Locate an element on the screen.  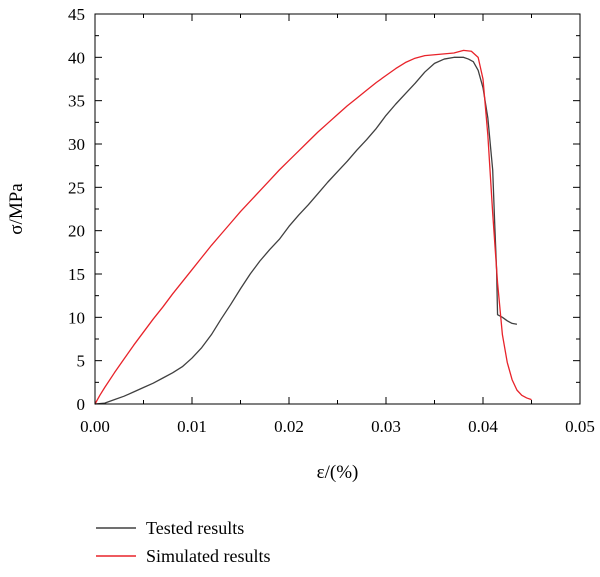
y-tick-label: 10 is located at coordinates (76, 317).